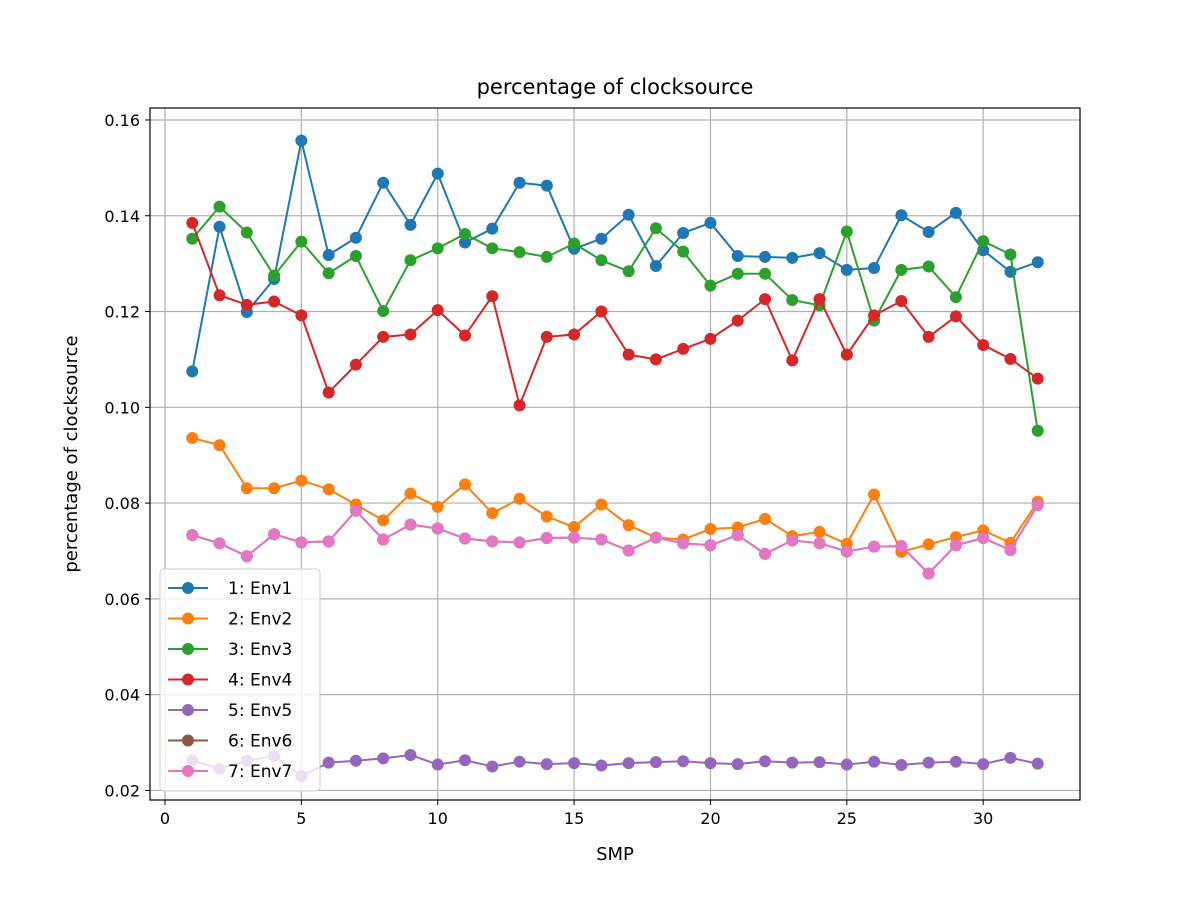  What do you see at coordinates (127, 455) in the screenshot?
I see `y-axis: 0.02 0.04 0.06 0.08 0.10 0.12 0.14 0.16` at bounding box center [127, 455].